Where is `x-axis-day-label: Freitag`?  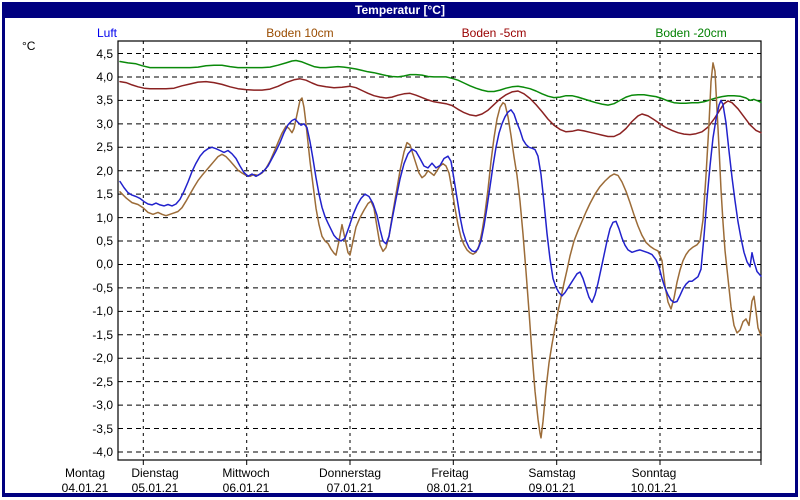
x-axis-day-label: Freitag is located at coordinates (450, 473).